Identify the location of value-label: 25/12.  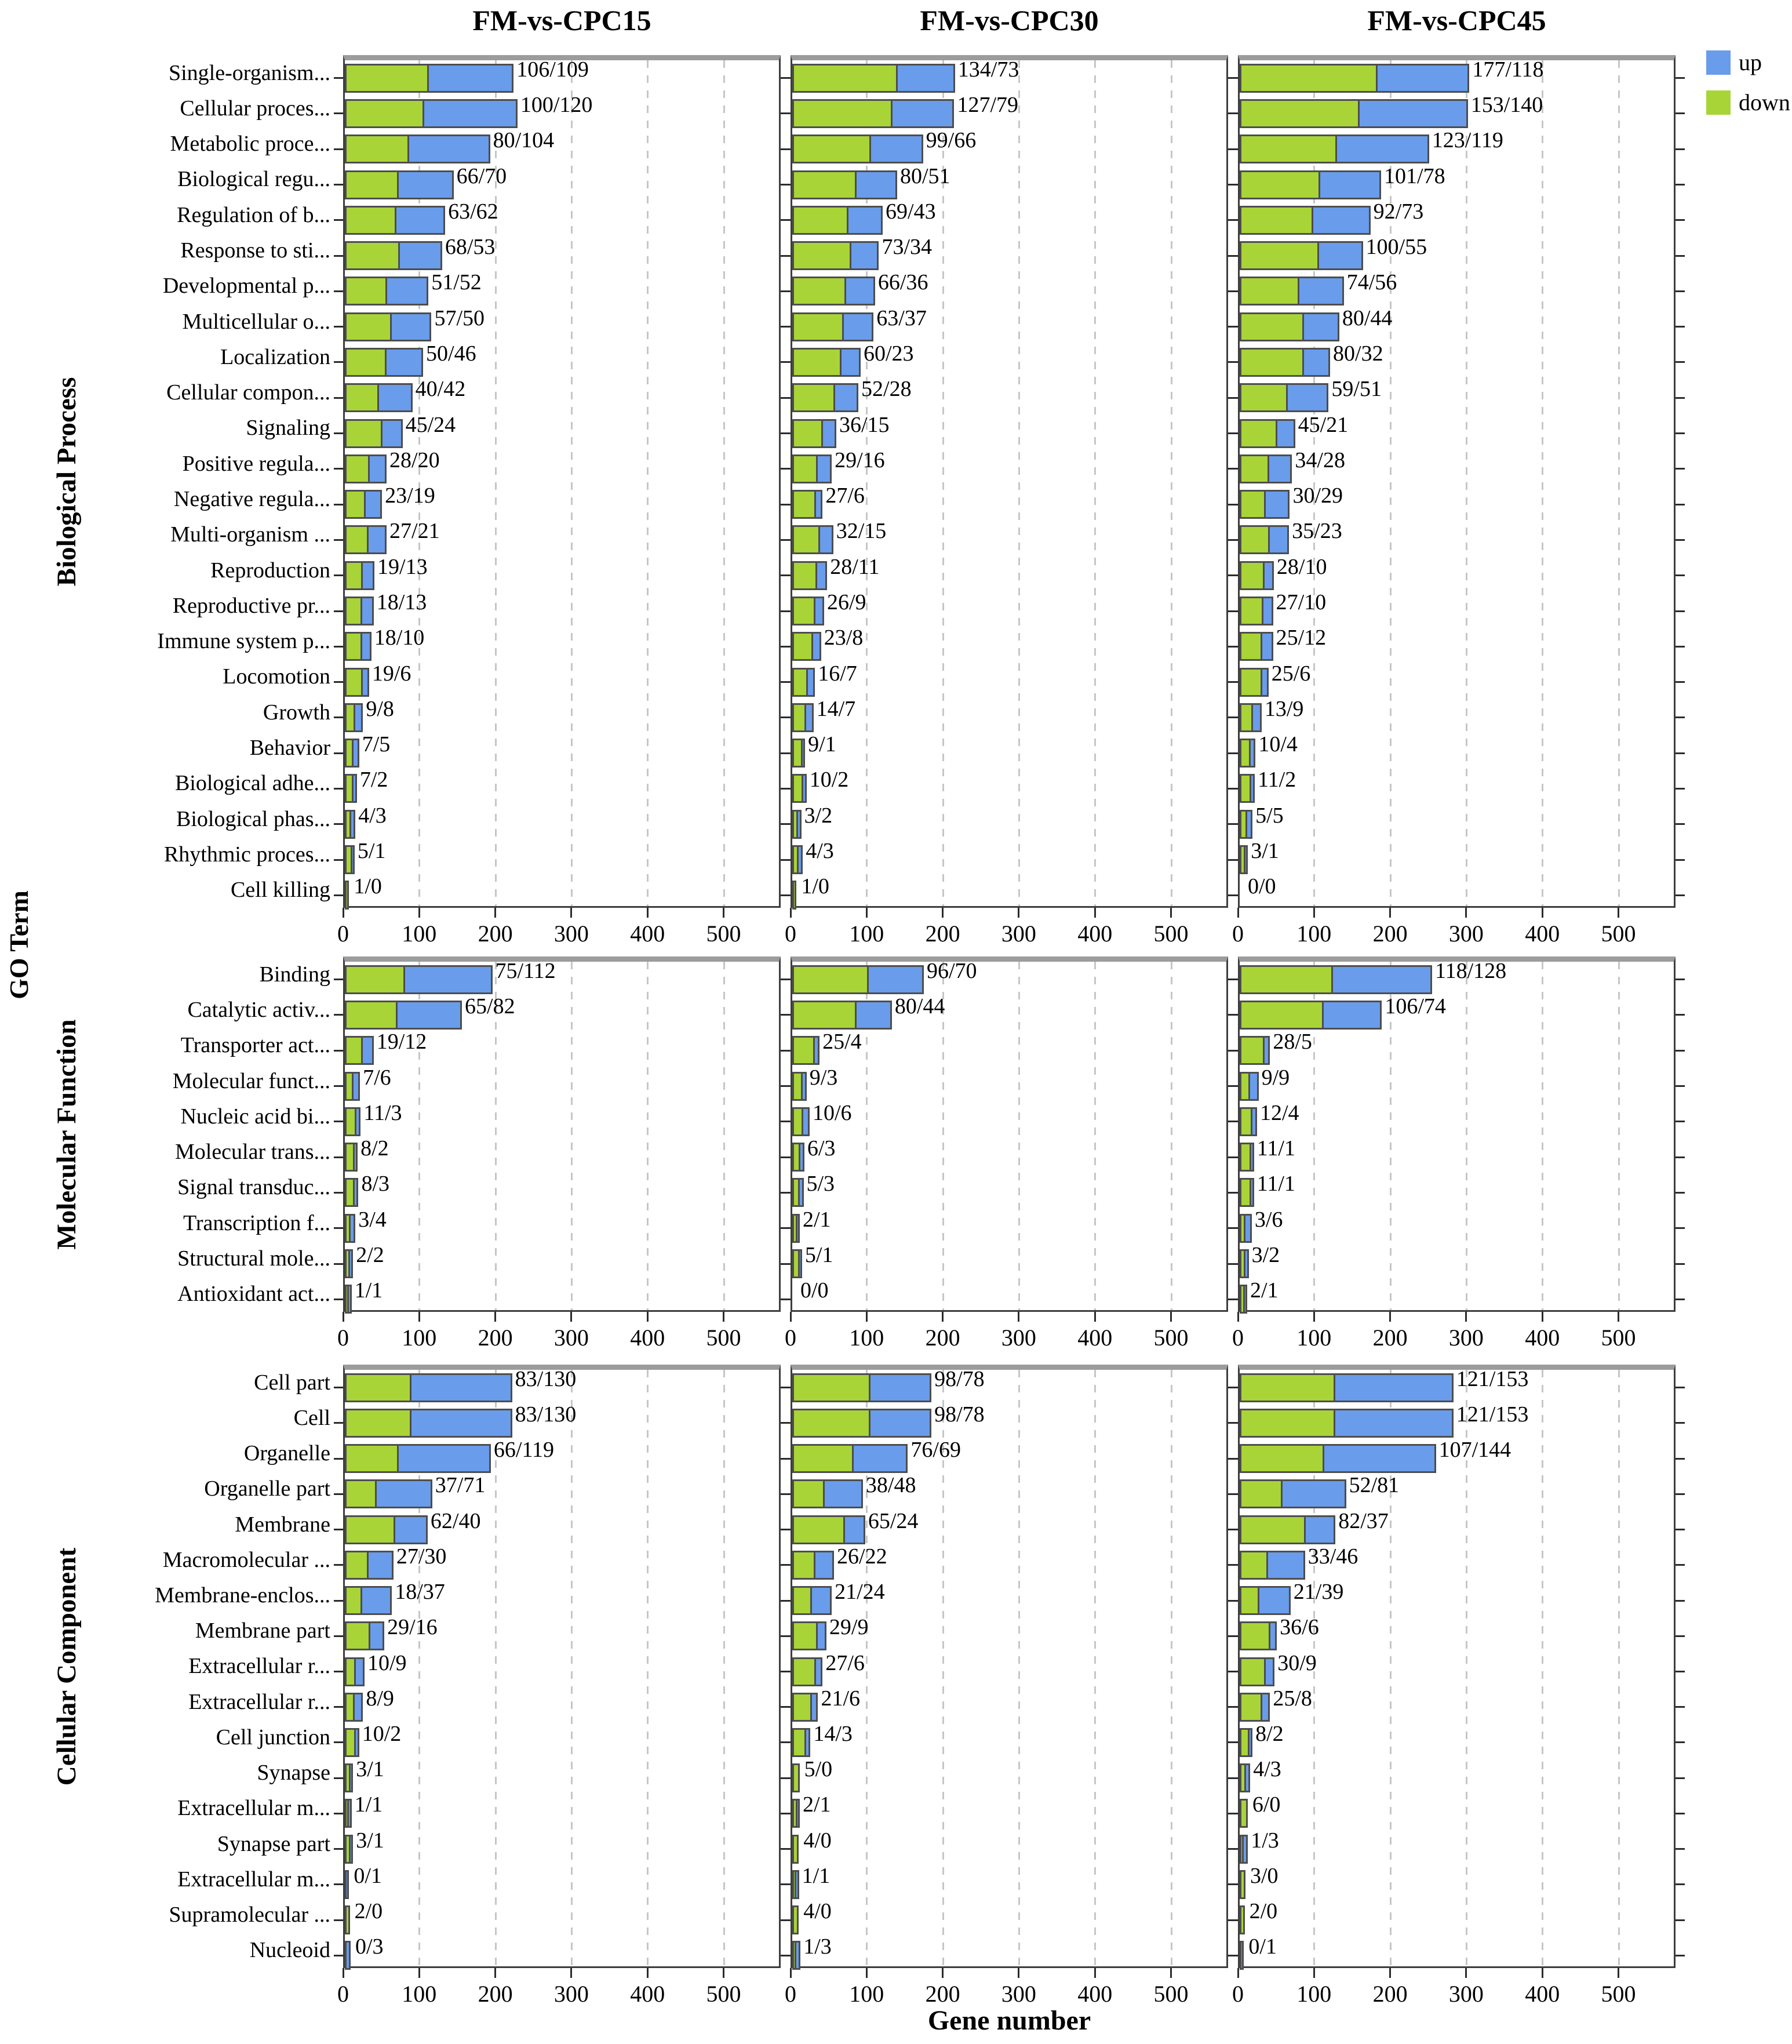
(1301, 637).